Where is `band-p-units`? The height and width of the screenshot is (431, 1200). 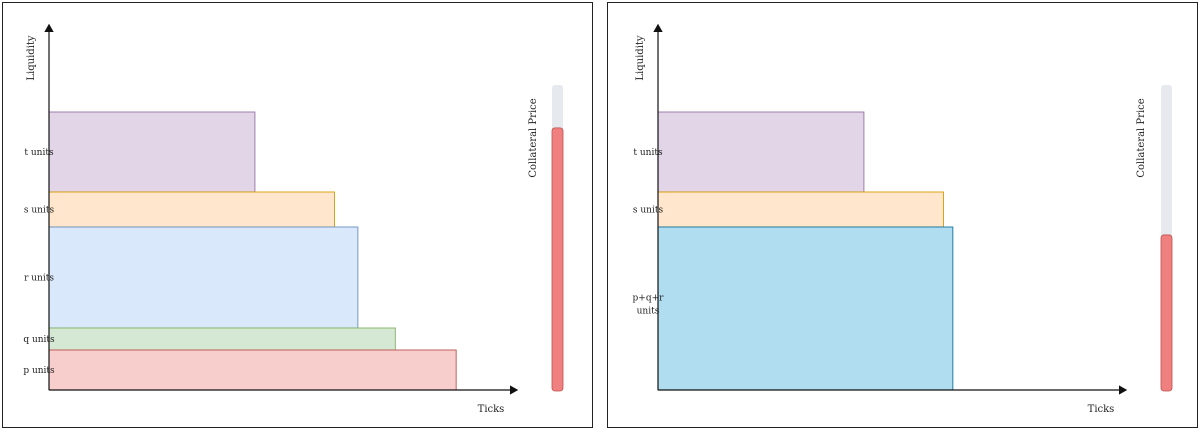 band-p-units is located at coordinates (252, 370).